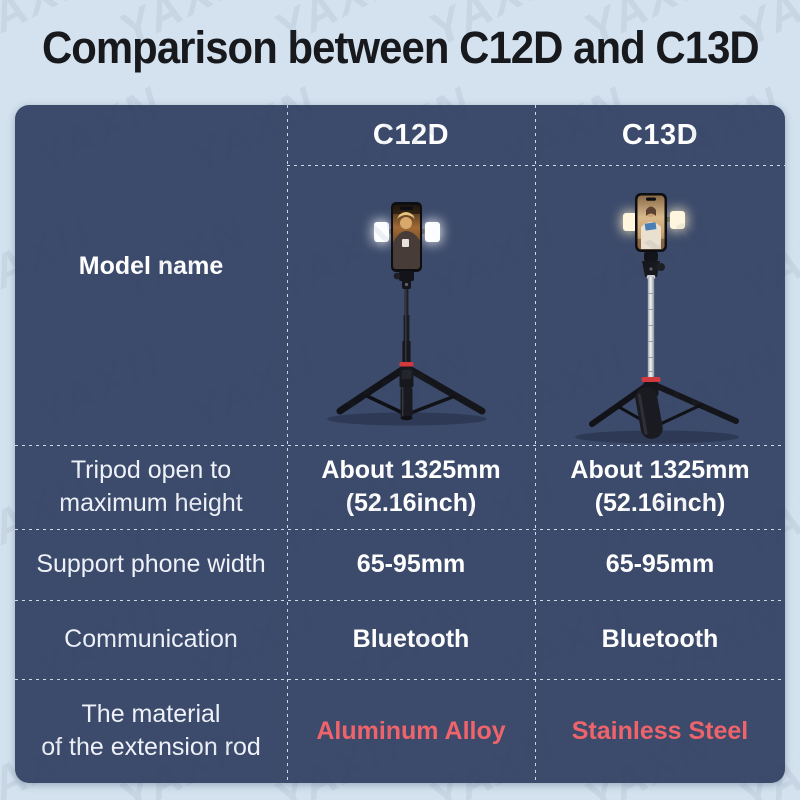 The height and width of the screenshot is (800, 800). I want to click on c12d-red-ring, so click(406, 364).